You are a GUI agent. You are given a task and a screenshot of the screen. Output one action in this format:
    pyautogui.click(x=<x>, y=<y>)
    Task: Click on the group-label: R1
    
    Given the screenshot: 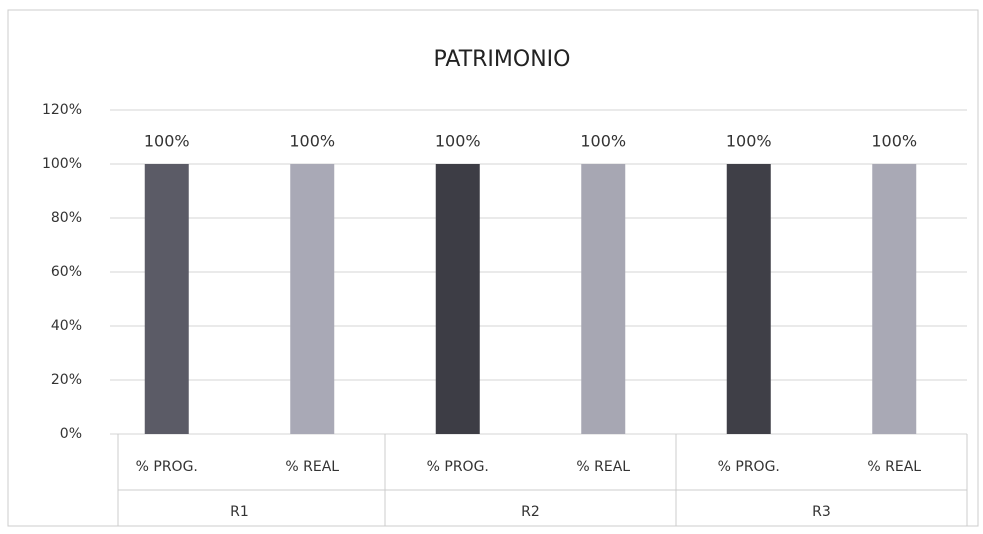 What is the action you would take?
    pyautogui.click(x=239, y=512)
    